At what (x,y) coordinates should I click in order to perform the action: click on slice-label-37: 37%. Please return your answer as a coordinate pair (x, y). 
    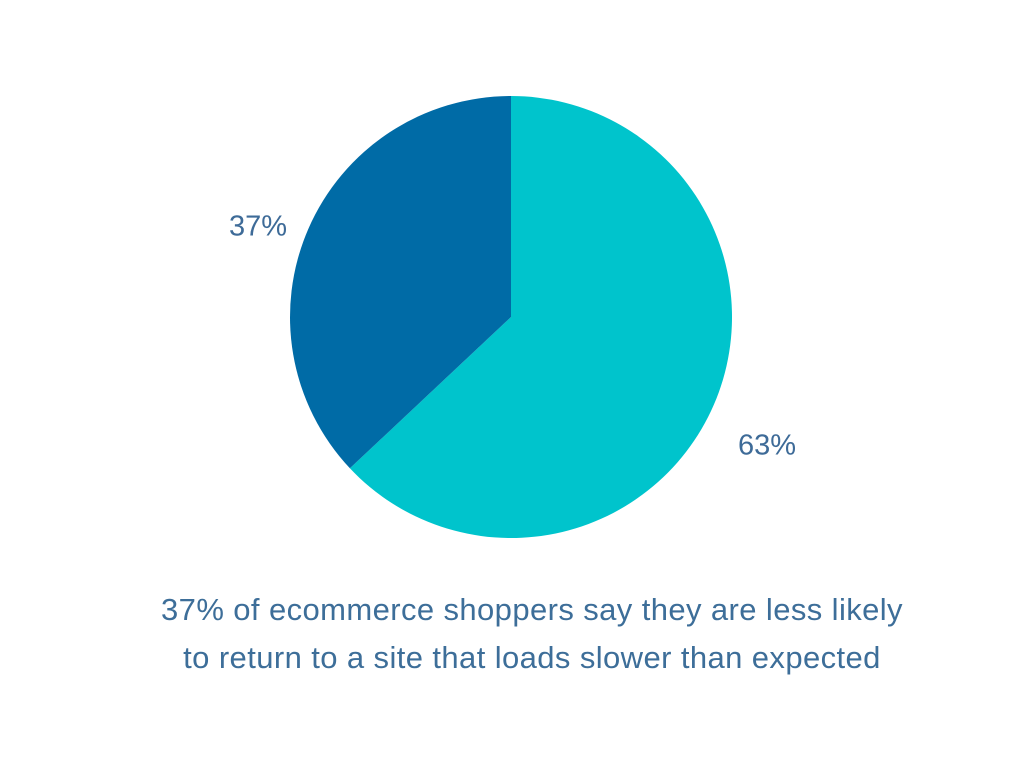
    Looking at the image, I should click on (258, 226).